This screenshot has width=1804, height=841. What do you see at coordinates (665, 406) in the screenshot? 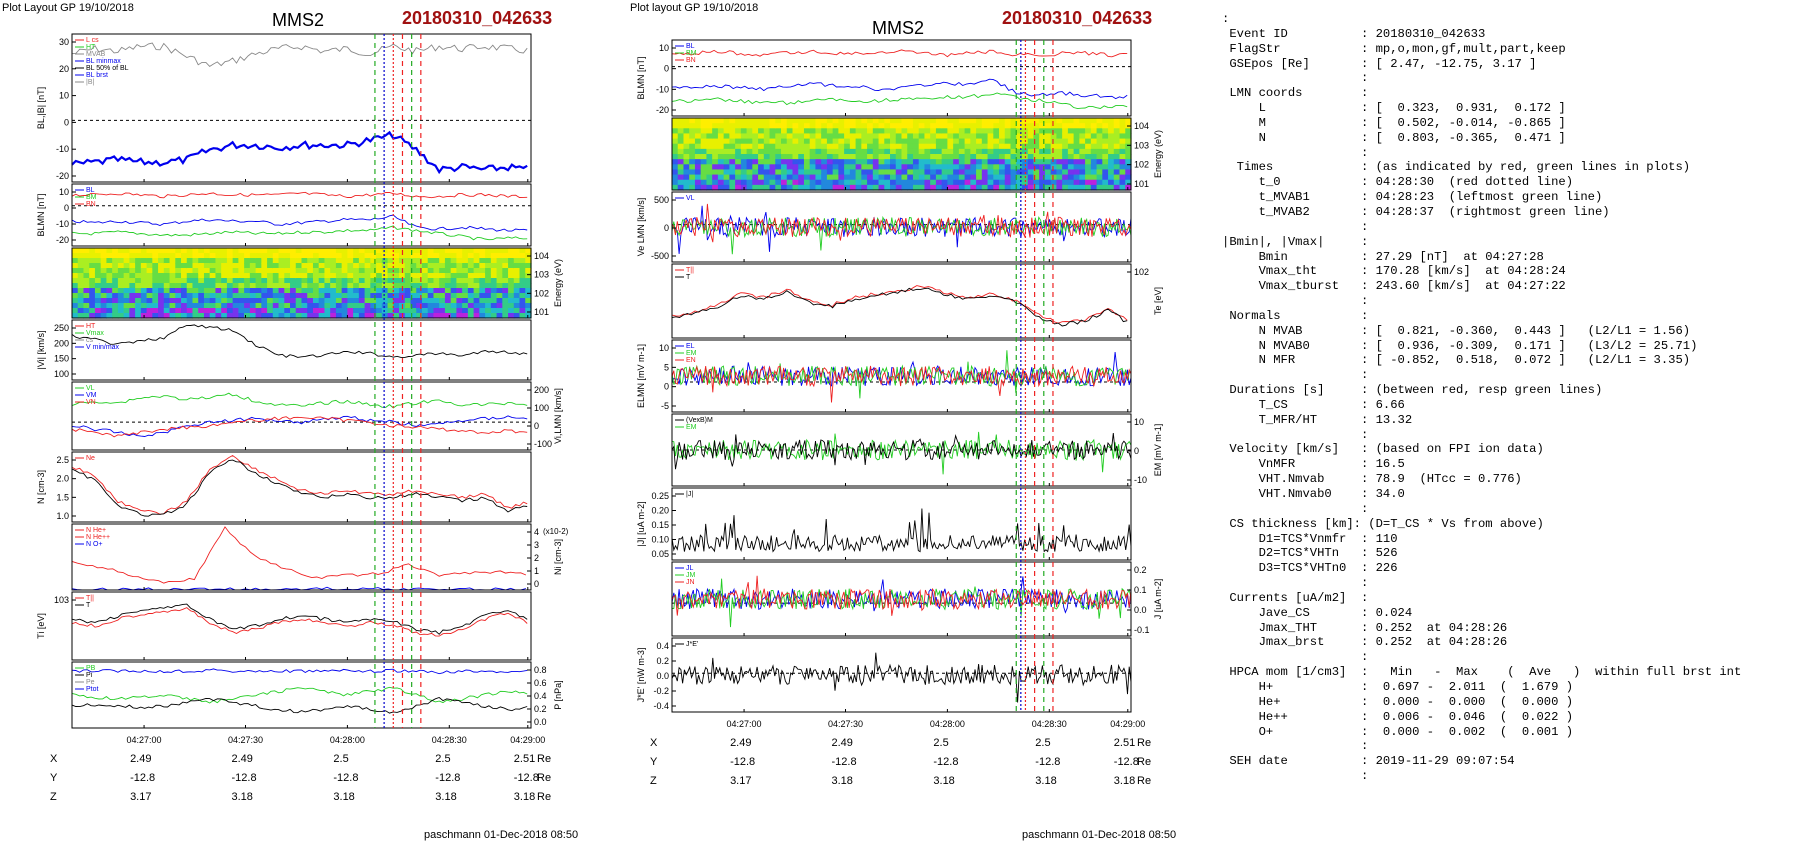
I see `y-tick-label: -5` at bounding box center [665, 406].